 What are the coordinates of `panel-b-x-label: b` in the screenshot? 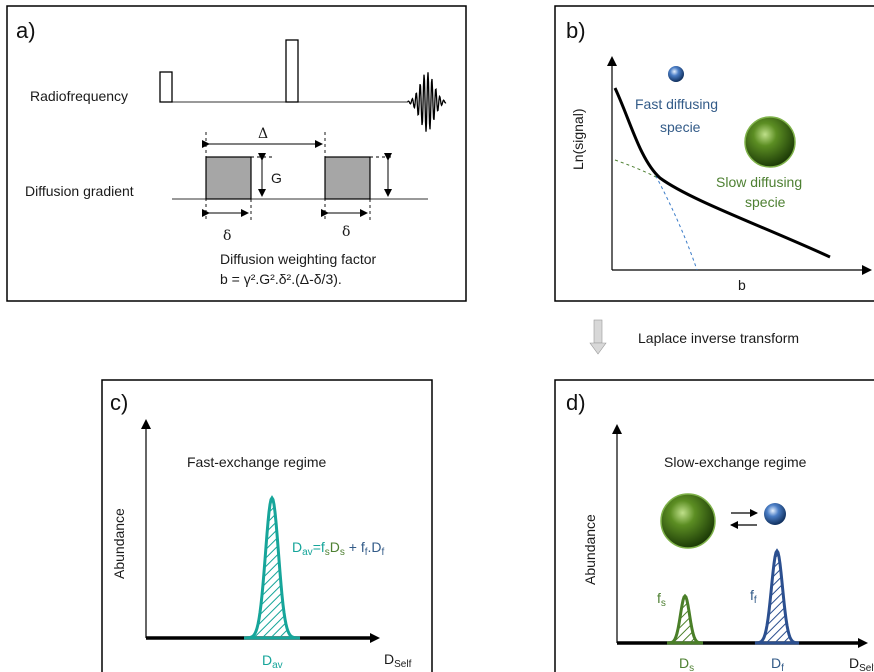 It's located at (742, 285).